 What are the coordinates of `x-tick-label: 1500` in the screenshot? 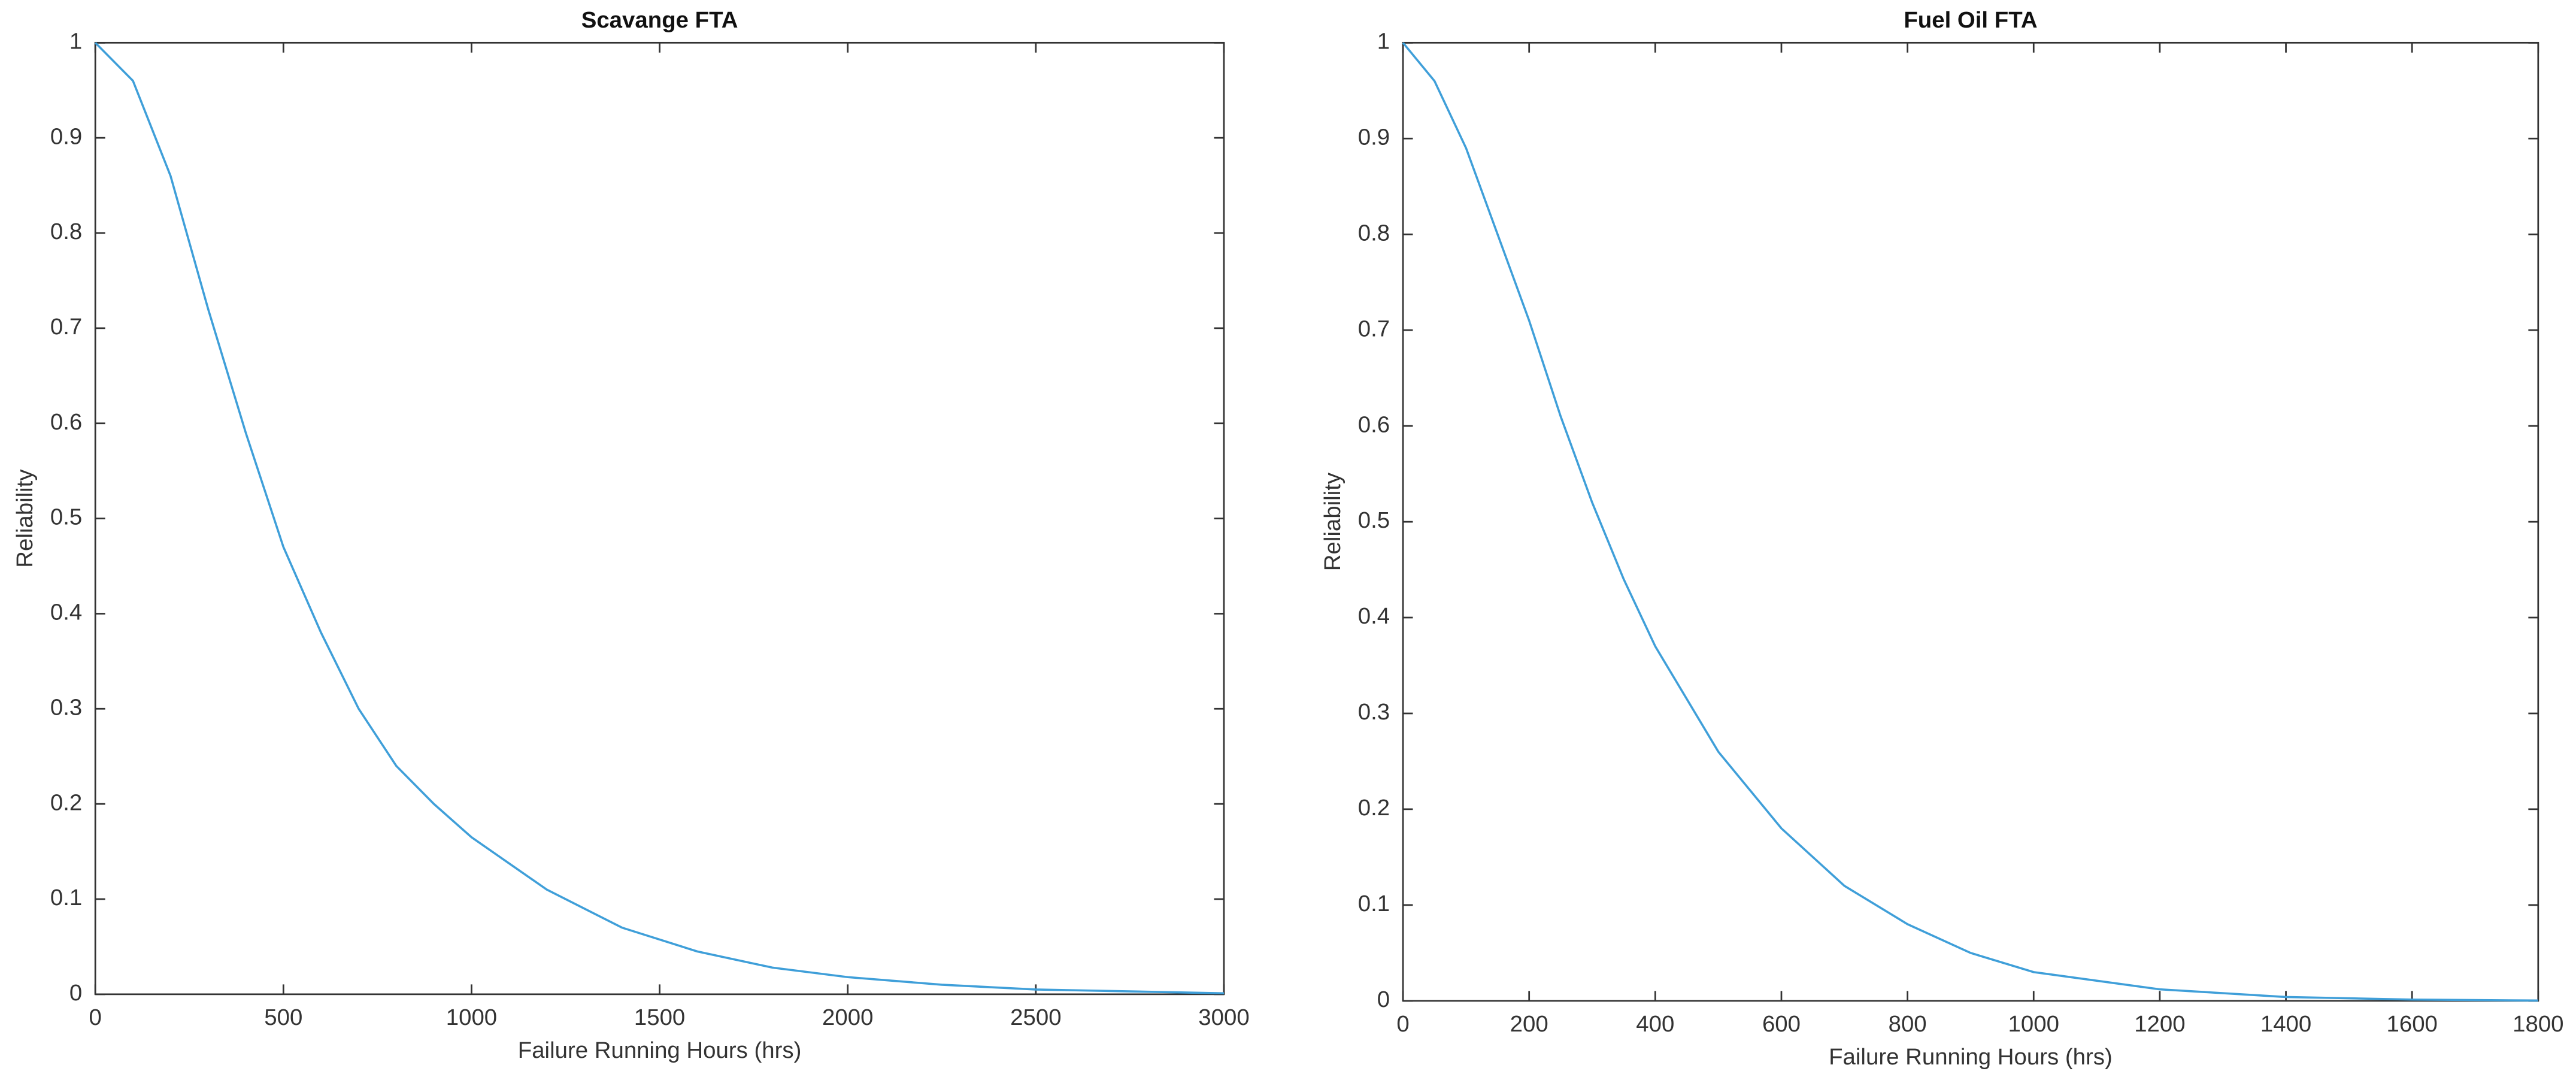 It's located at (659, 1017).